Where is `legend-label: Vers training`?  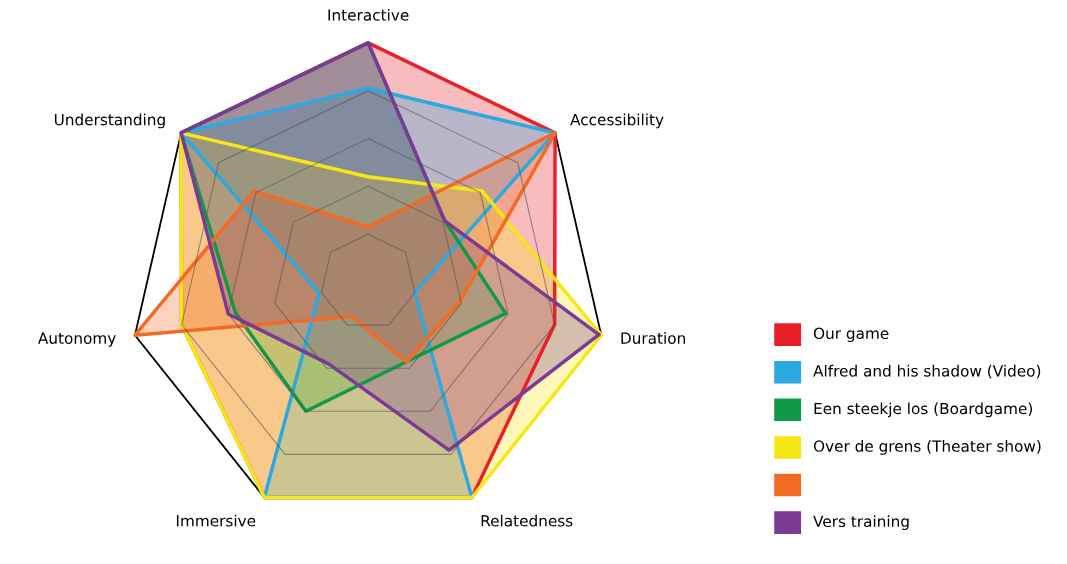
legend-label: Vers training is located at coordinates (861, 523).